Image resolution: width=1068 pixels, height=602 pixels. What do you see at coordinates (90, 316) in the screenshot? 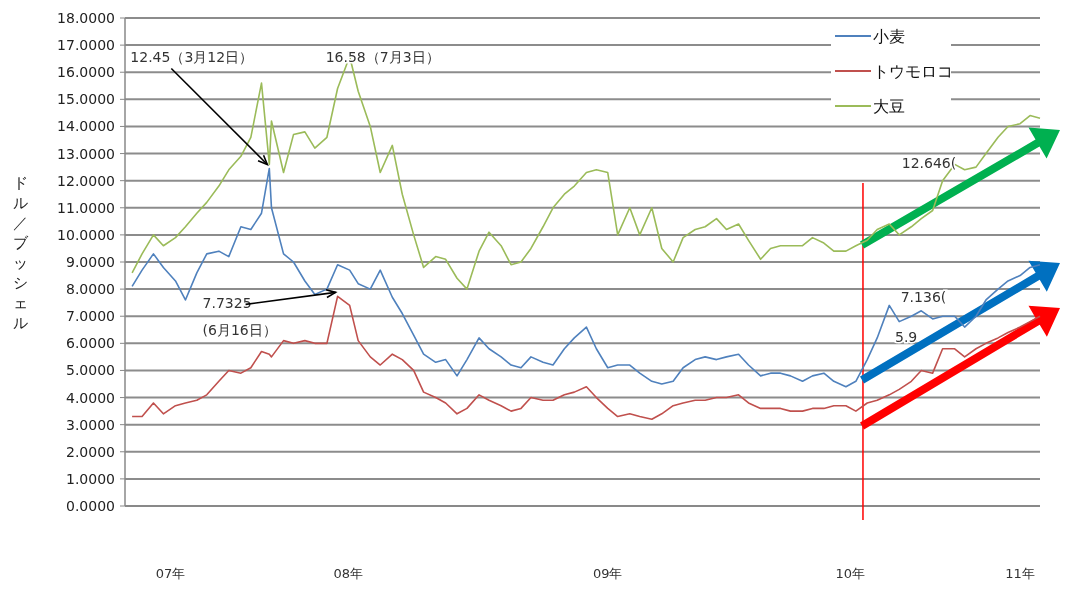
I see `y-tick-label: 7.0000` at bounding box center [90, 316].